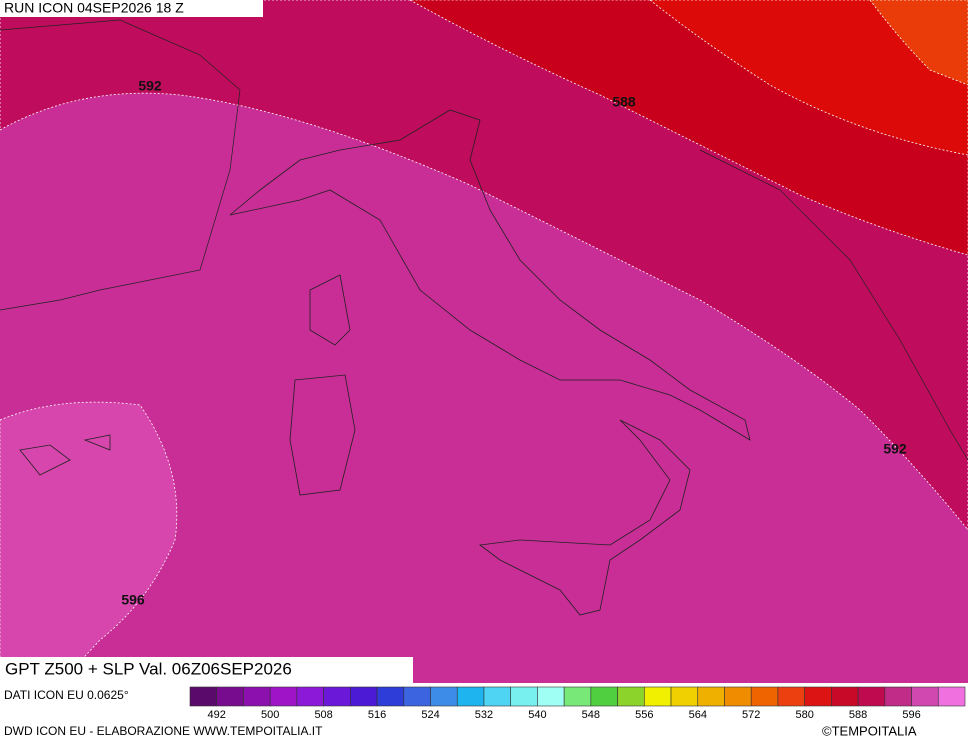 The width and height of the screenshot is (968, 745). Describe the element at coordinates (430, 715) in the screenshot. I see `colorbar-label: 524` at that location.